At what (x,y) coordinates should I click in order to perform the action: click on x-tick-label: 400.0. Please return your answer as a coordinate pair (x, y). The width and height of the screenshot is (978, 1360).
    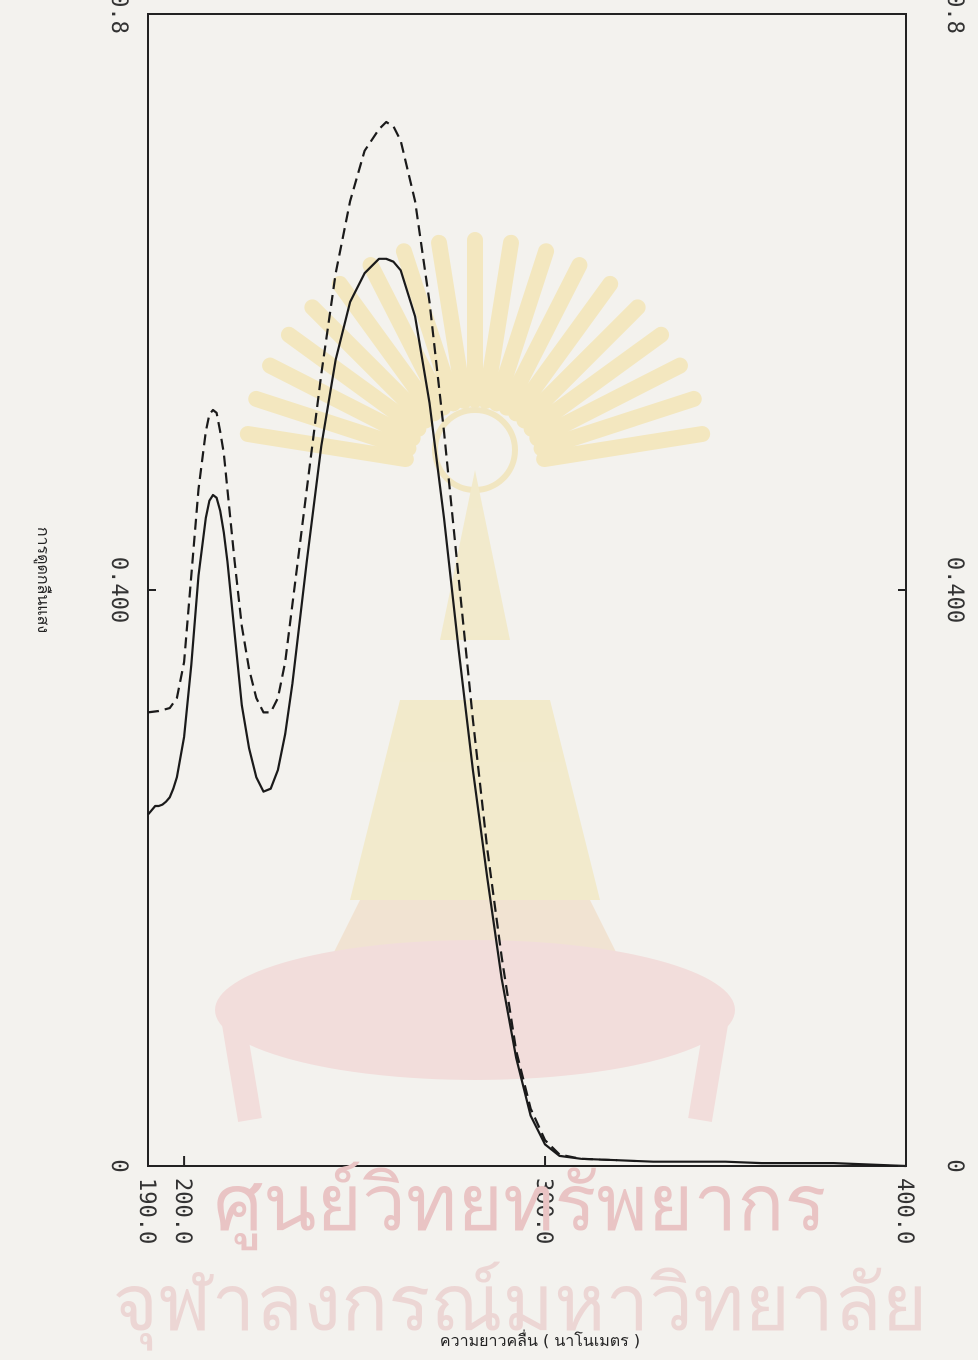
    Looking at the image, I should click on (904, 1211).